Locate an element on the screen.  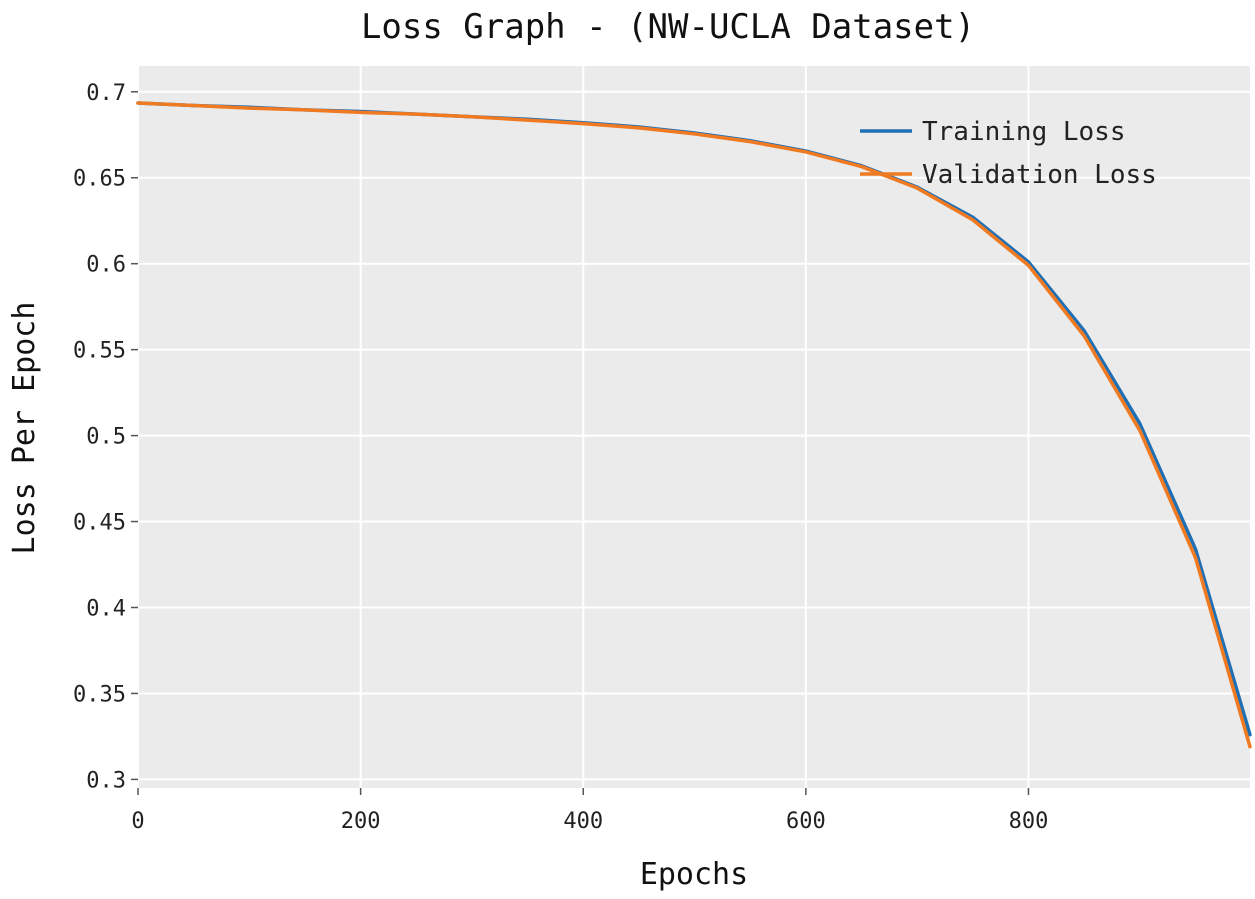
x-tick-label: 600 is located at coordinates (806, 821).